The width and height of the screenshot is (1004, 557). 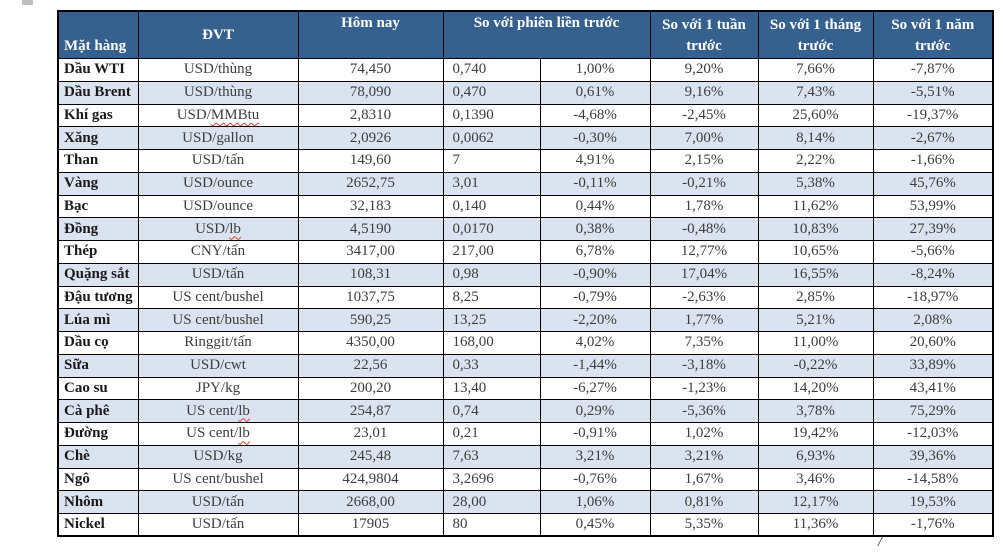 What do you see at coordinates (933, 229) in the screenshot?
I see `year-pct-cell: 27,39%` at bounding box center [933, 229].